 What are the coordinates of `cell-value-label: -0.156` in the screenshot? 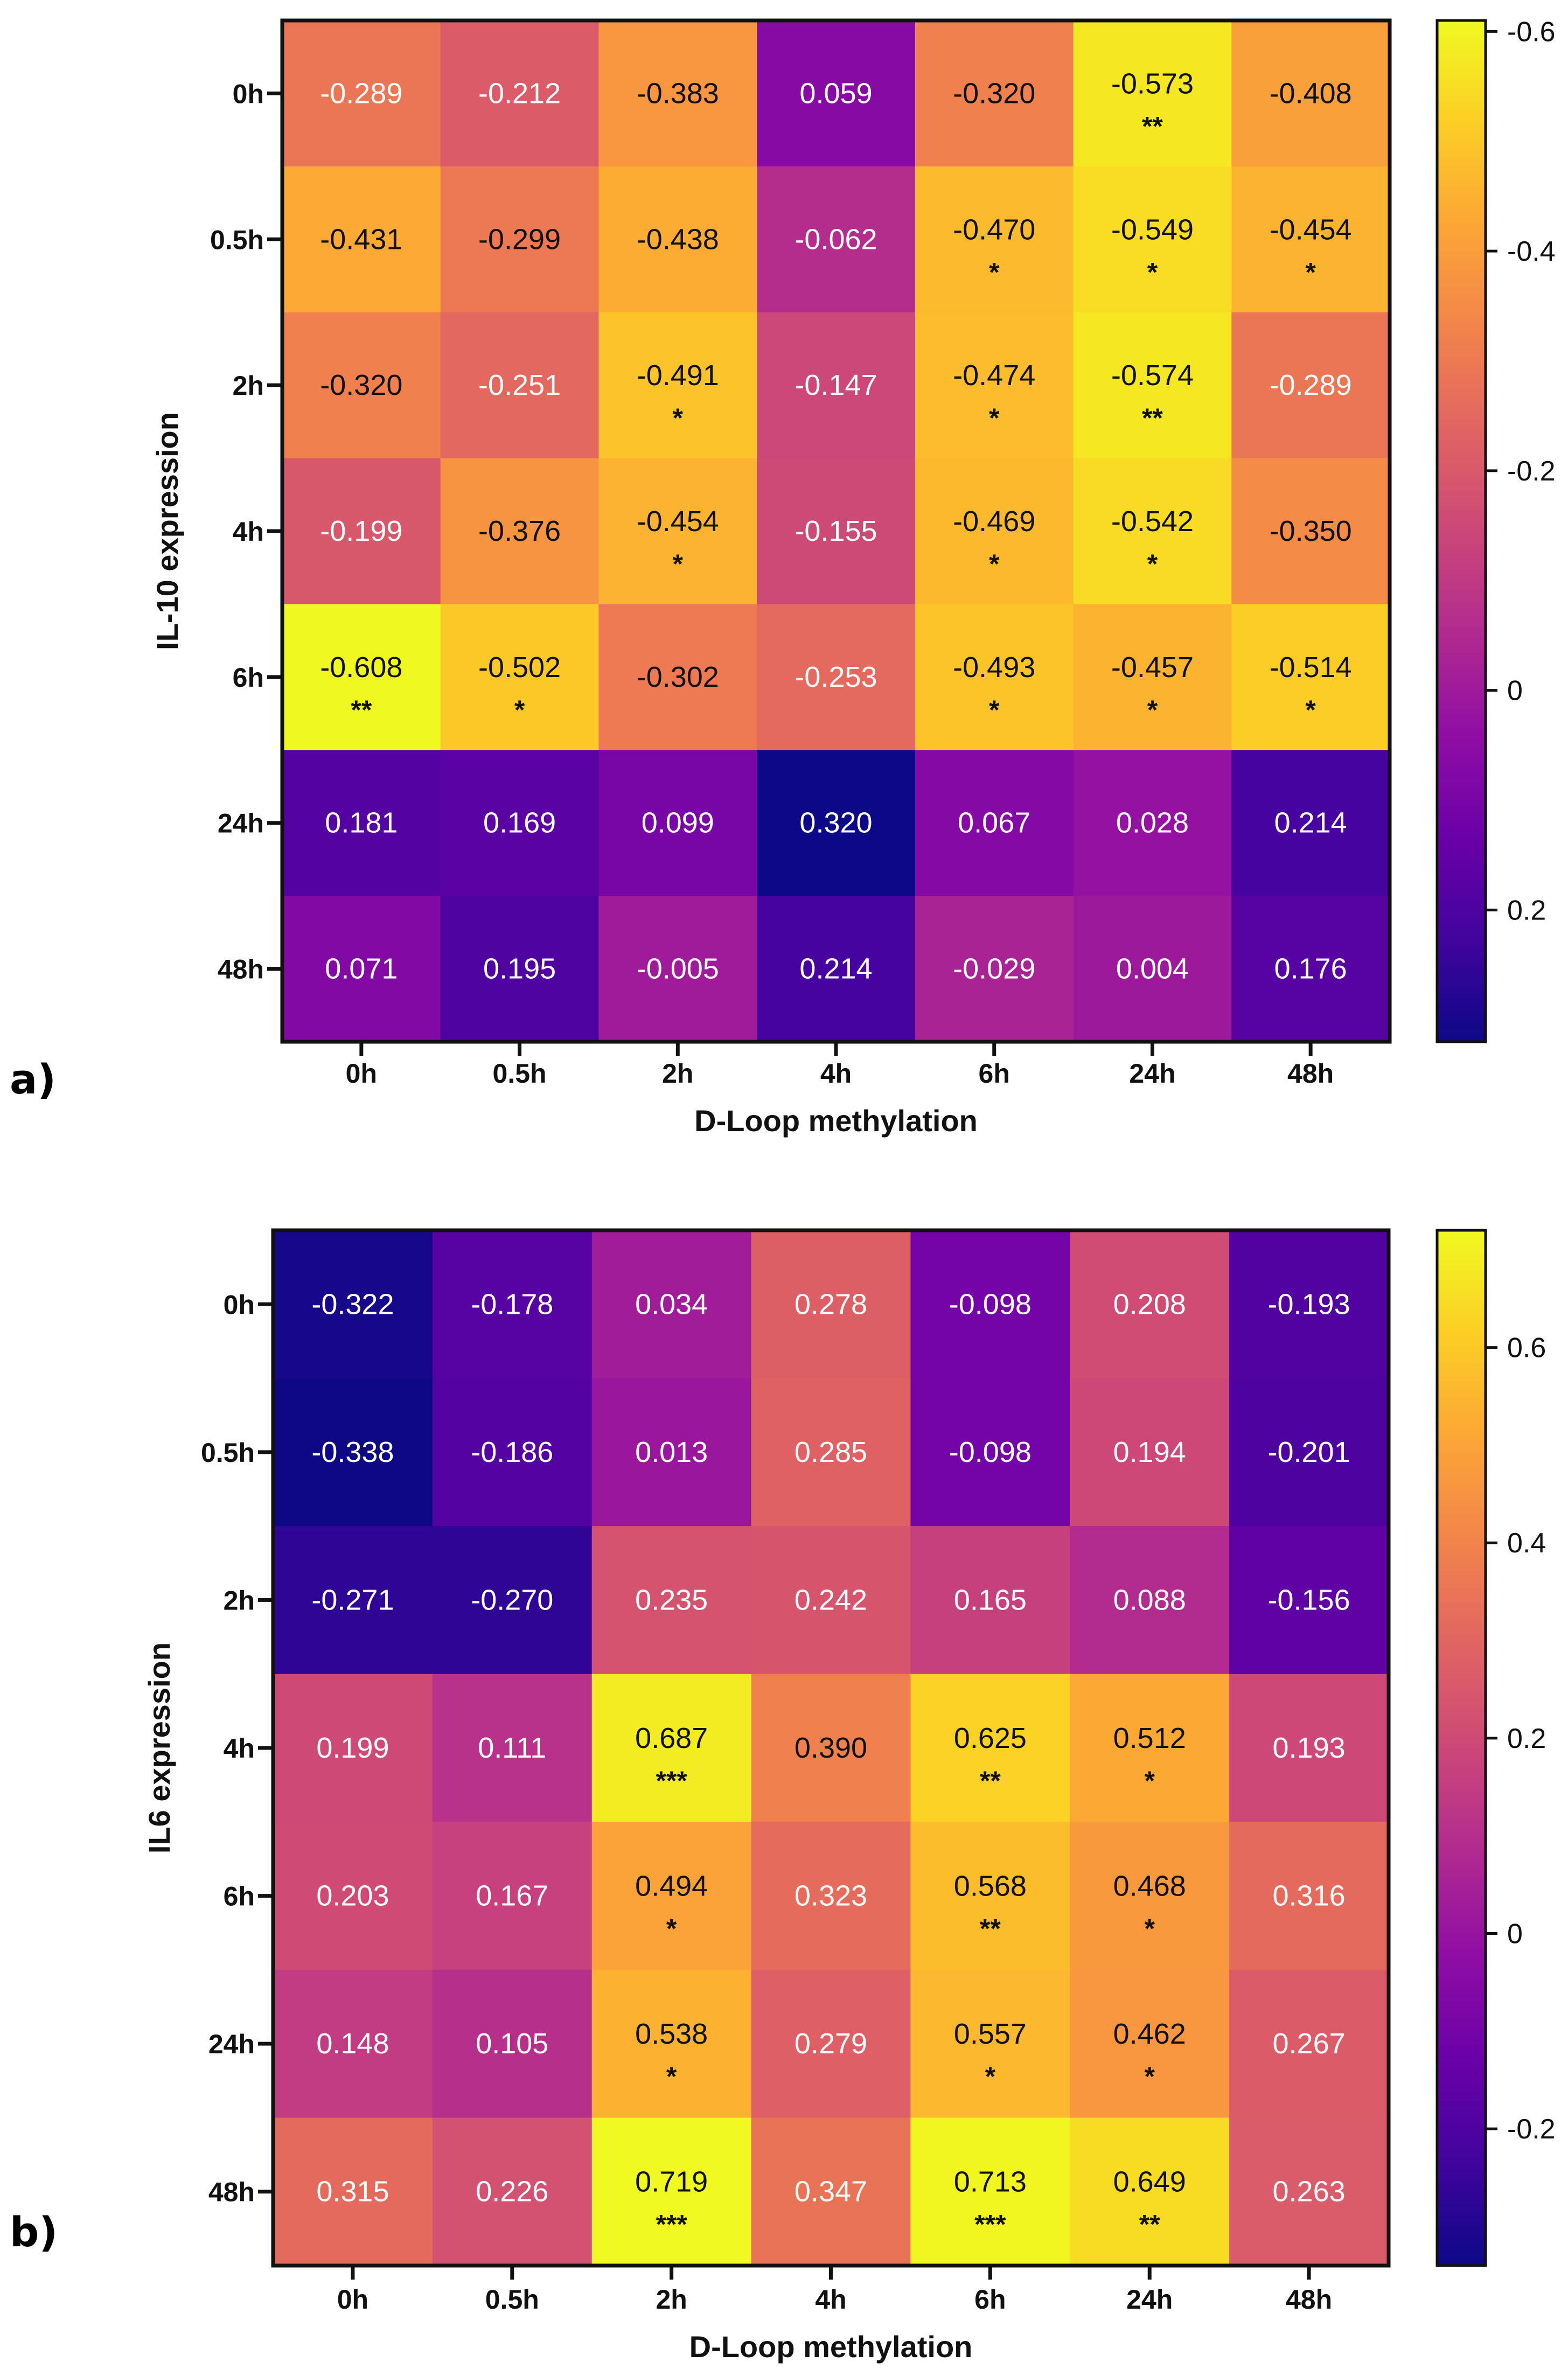 It's located at (1309, 1600).